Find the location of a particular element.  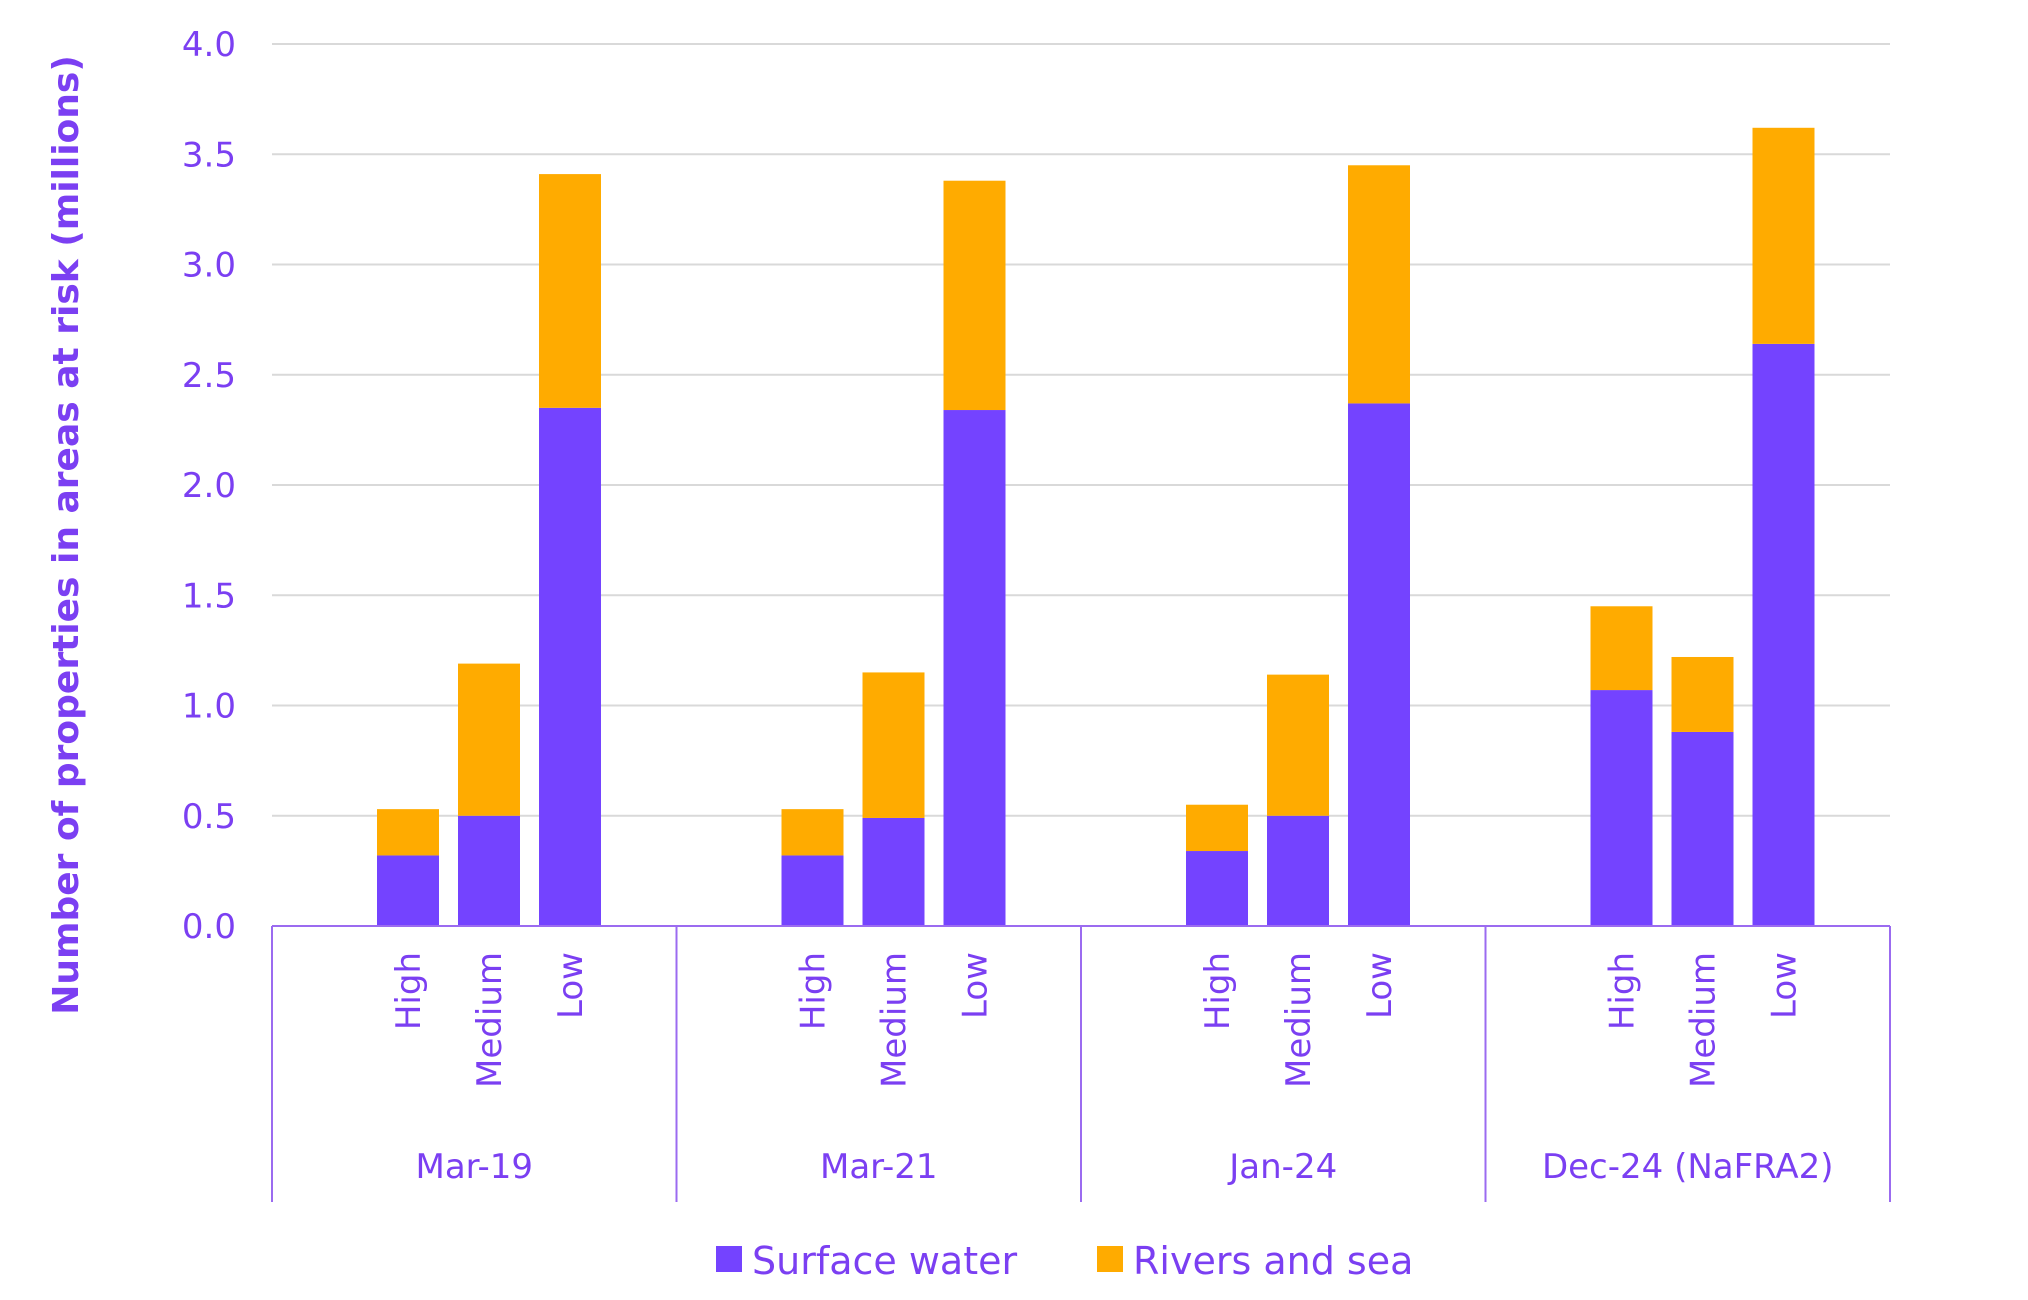

bar-rivers-and-sea-mar-19-medium is located at coordinates (489, 739).